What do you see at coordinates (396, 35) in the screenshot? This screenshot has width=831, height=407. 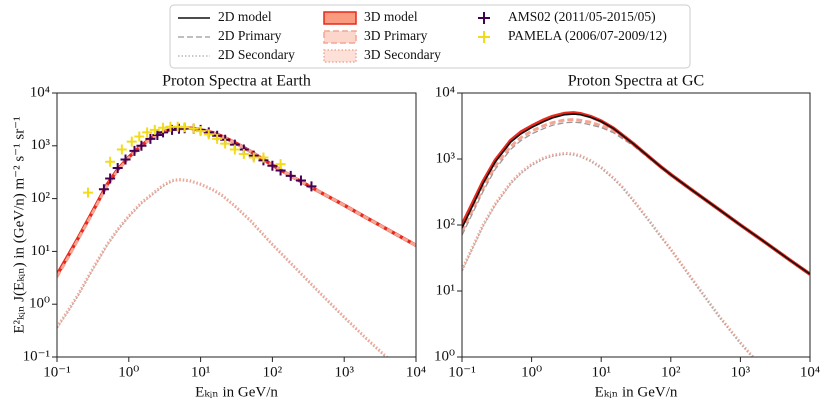 I see `legend-label: 3D Primary` at bounding box center [396, 35].